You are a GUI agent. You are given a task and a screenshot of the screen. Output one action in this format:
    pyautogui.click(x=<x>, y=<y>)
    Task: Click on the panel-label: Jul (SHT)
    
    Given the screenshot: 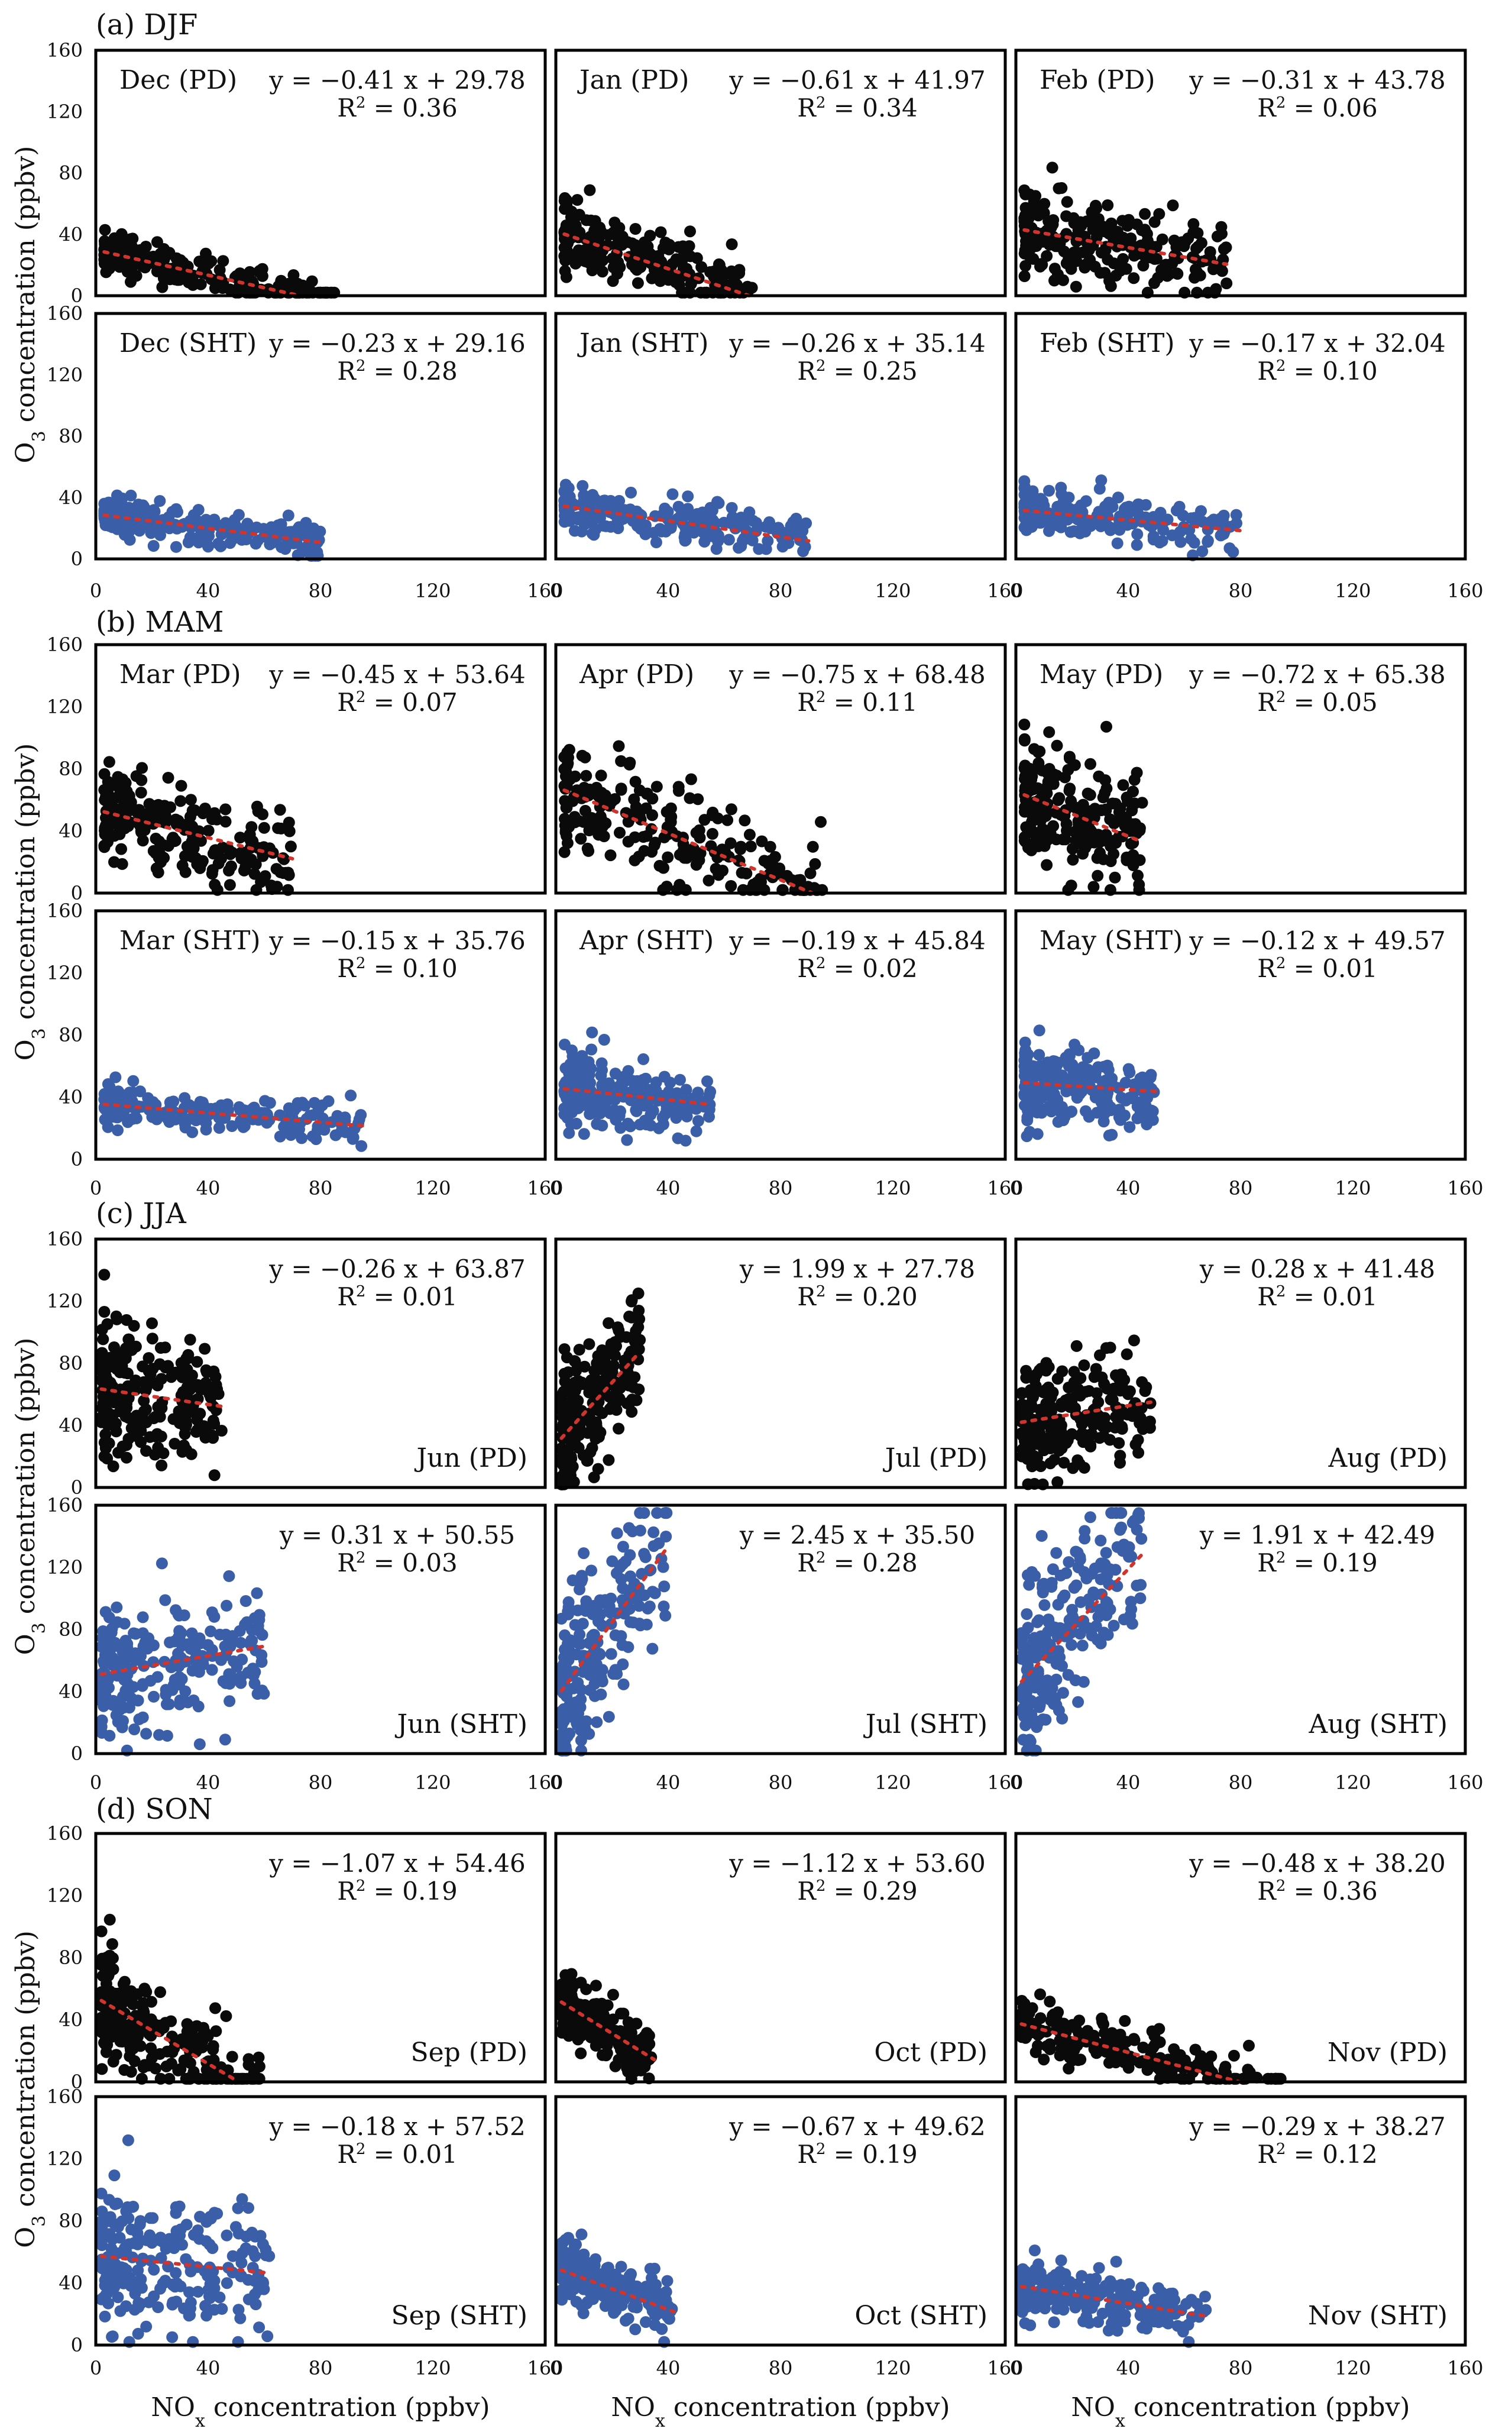 What is the action you would take?
    pyautogui.click(x=925, y=1724)
    